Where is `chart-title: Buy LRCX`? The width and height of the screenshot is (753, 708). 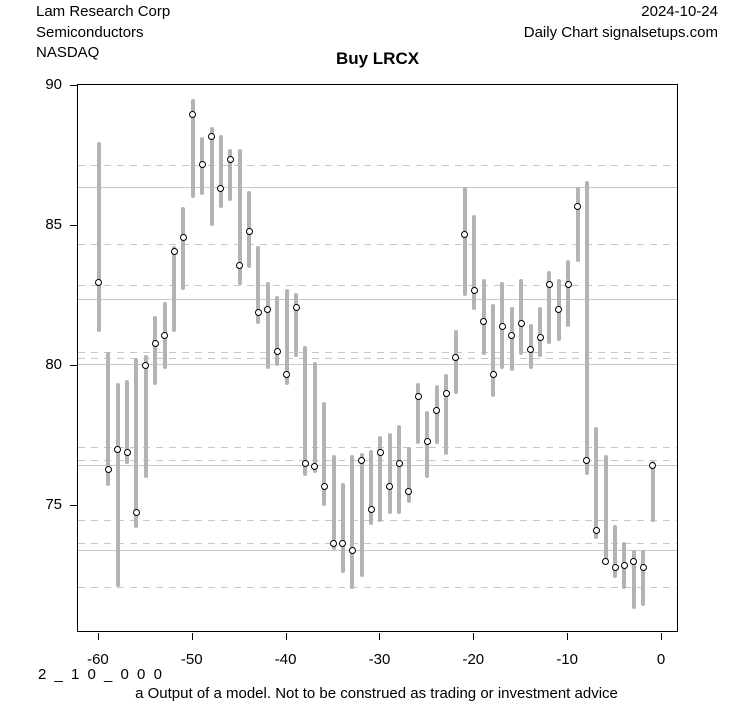
chart-title: Buy LRCX is located at coordinates (377, 58).